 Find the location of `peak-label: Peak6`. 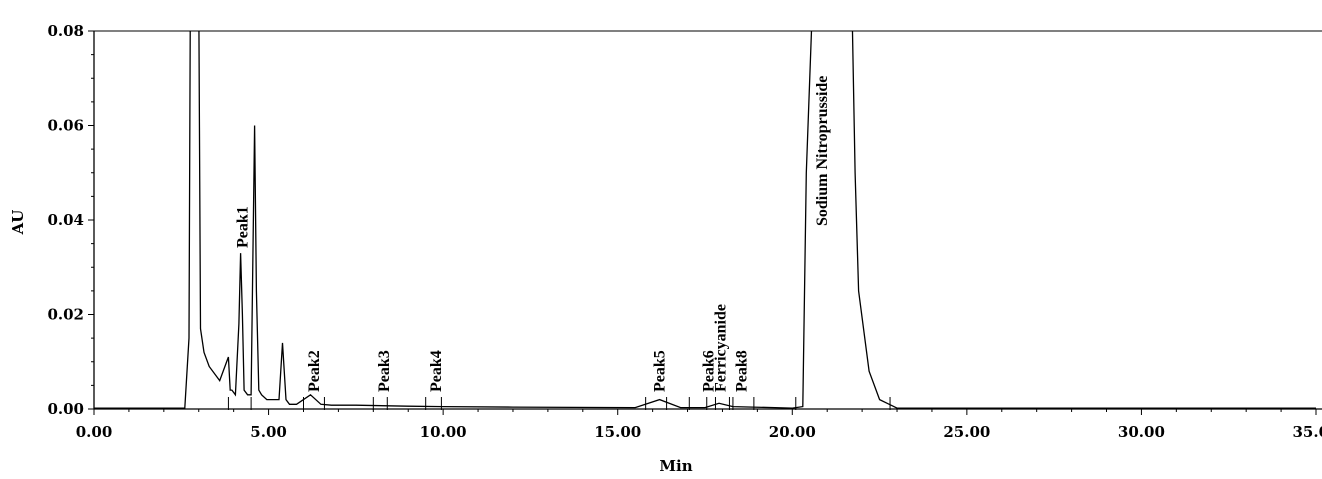

peak-label: Peak6 is located at coordinates (709, 371).